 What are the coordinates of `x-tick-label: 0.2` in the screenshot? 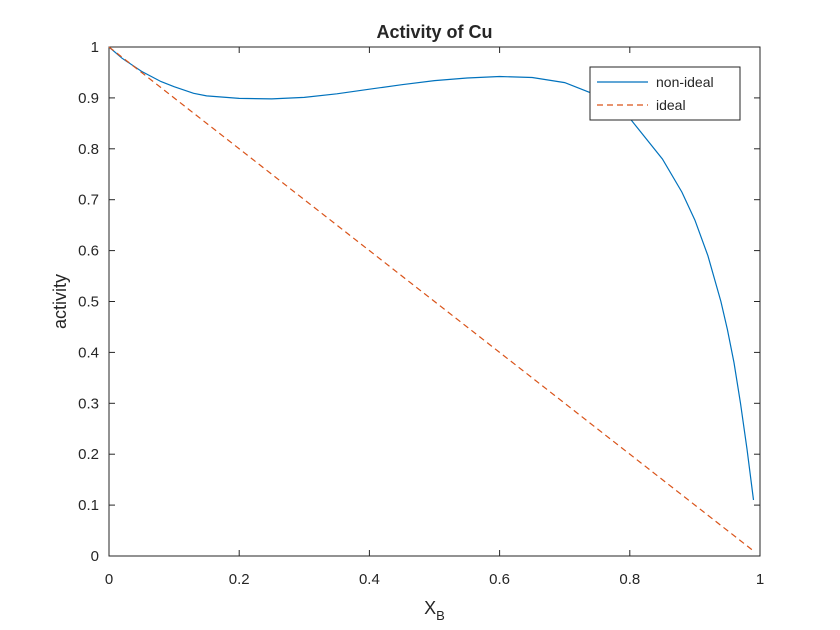 It's located at (239, 579).